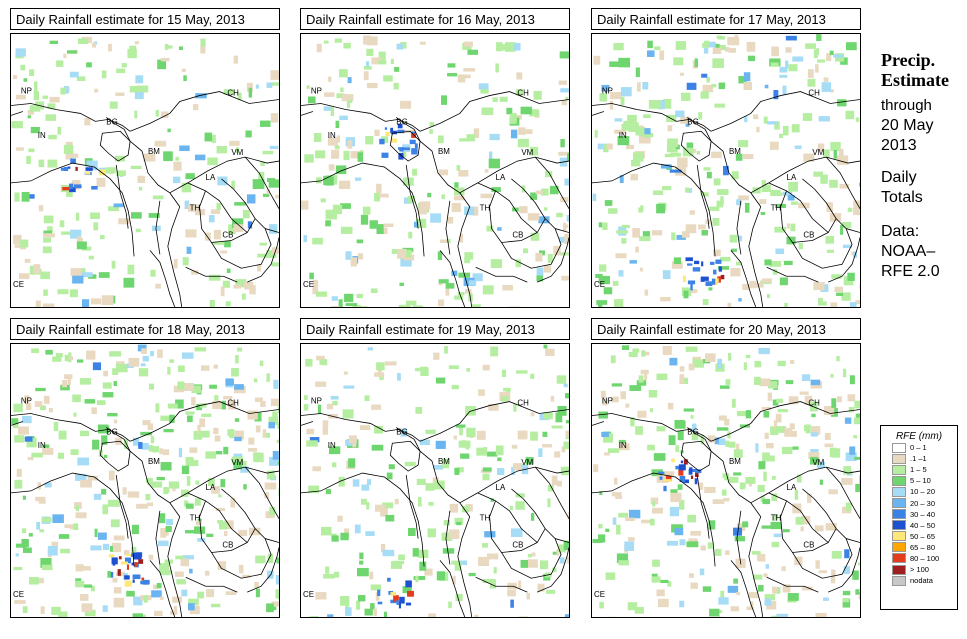  Describe the element at coordinates (923, 547) in the screenshot. I see `legend-label: 65 – 80` at that location.